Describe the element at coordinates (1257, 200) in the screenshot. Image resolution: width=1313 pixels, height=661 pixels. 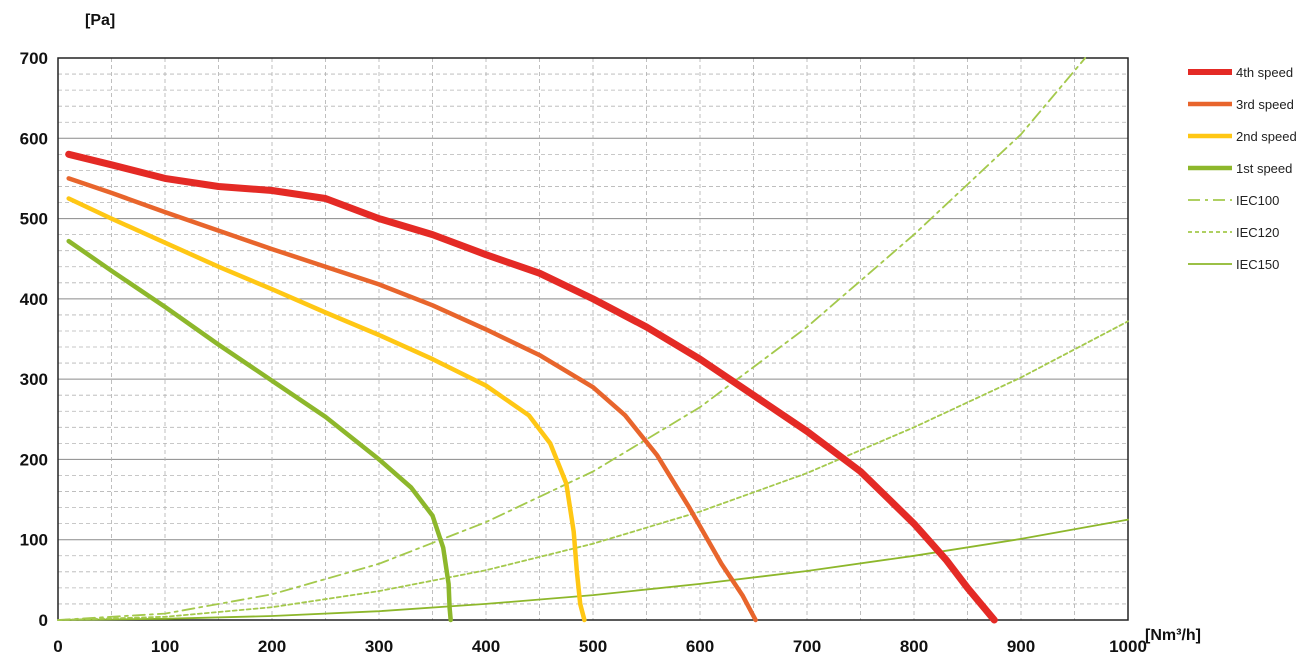
I see `legend-label: IEC100` at that location.